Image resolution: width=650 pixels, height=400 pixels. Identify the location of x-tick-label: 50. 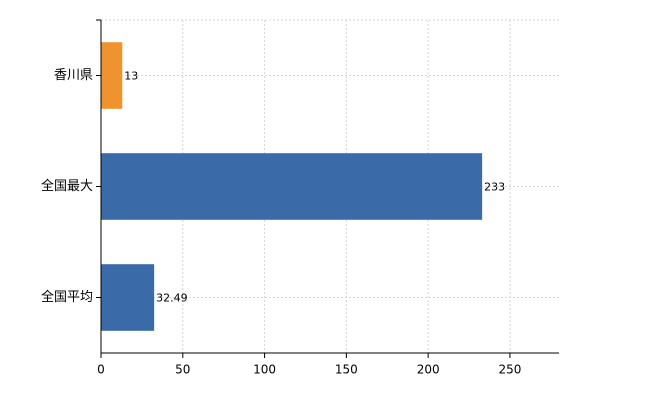
(182, 370).